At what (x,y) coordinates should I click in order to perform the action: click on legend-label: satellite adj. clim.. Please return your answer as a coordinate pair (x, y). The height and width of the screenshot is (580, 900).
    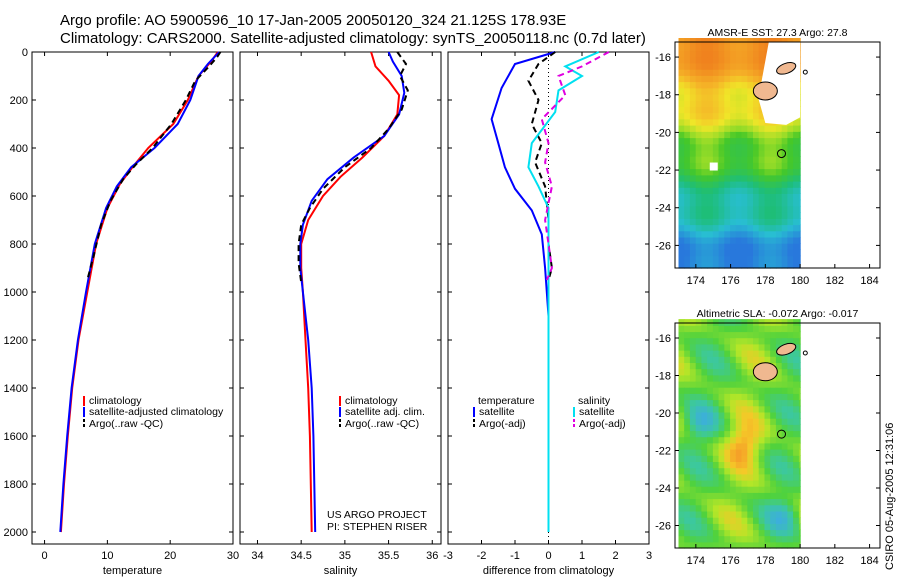
    Looking at the image, I should click on (385, 412).